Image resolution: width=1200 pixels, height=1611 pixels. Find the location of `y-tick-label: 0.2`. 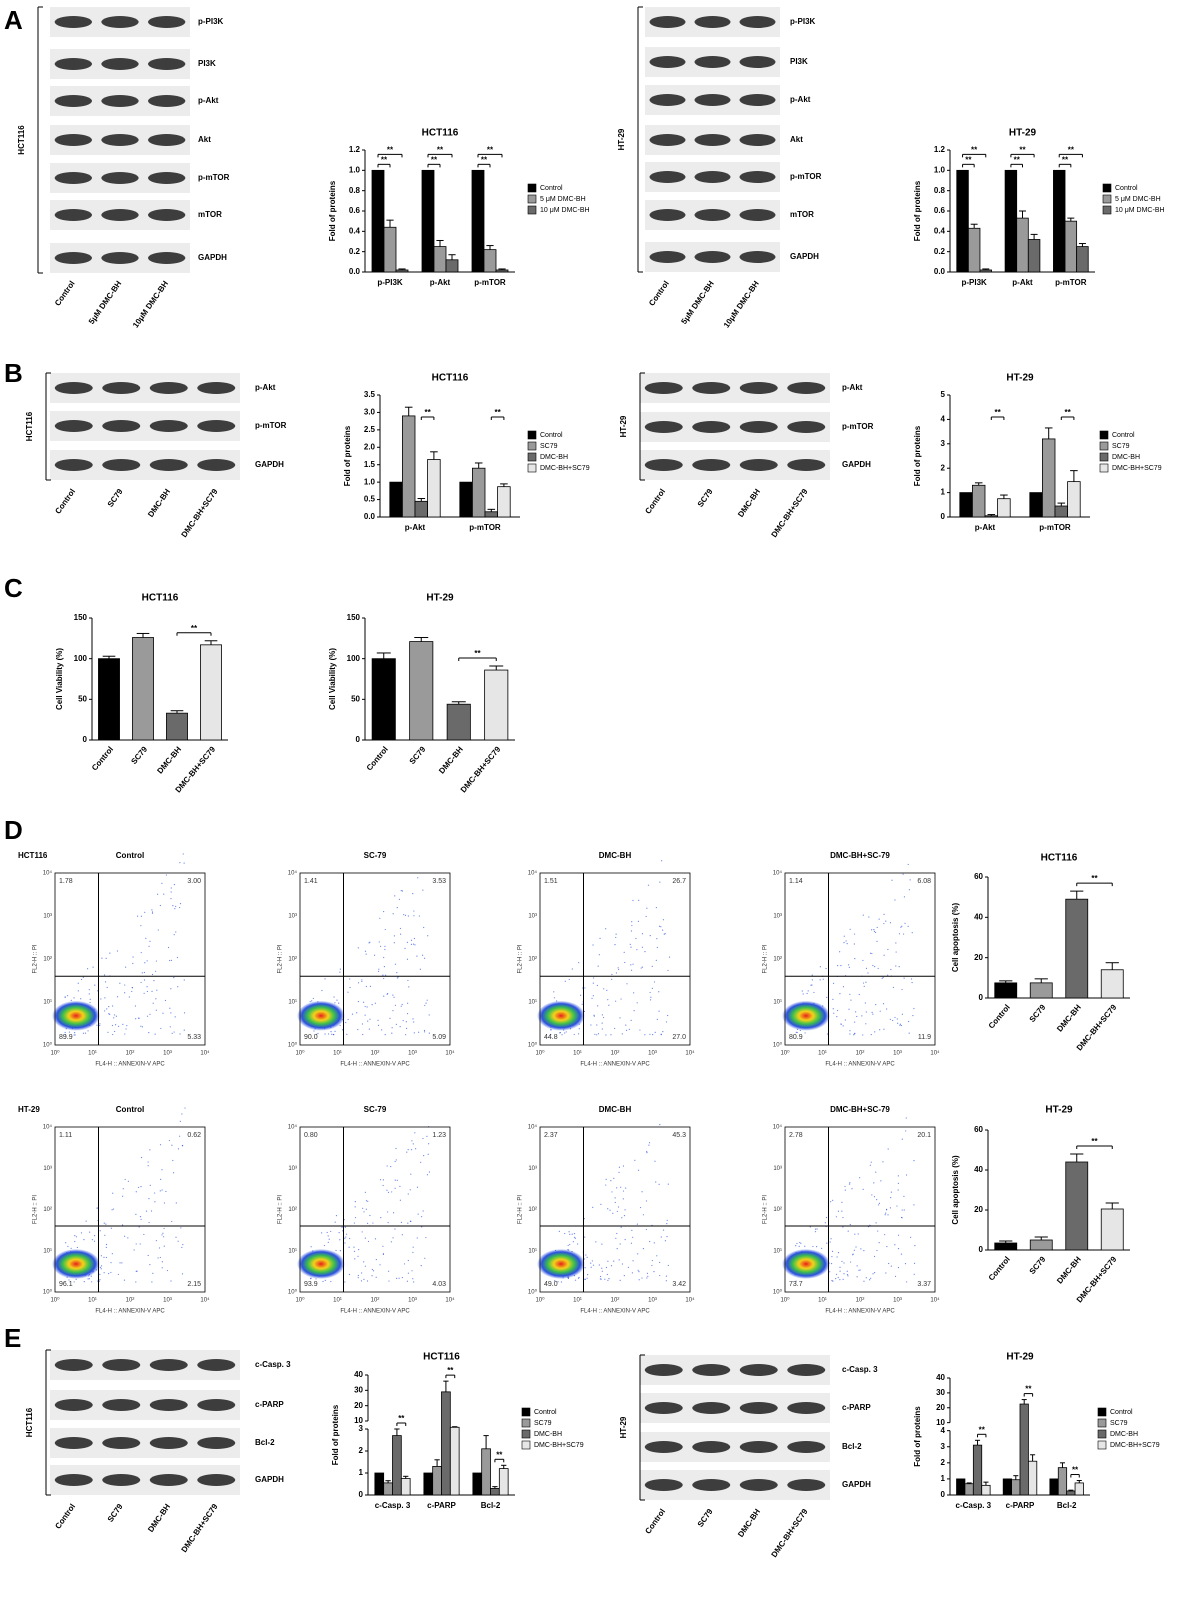

y-tick-label: 0.2 is located at coordinates (940, 251).